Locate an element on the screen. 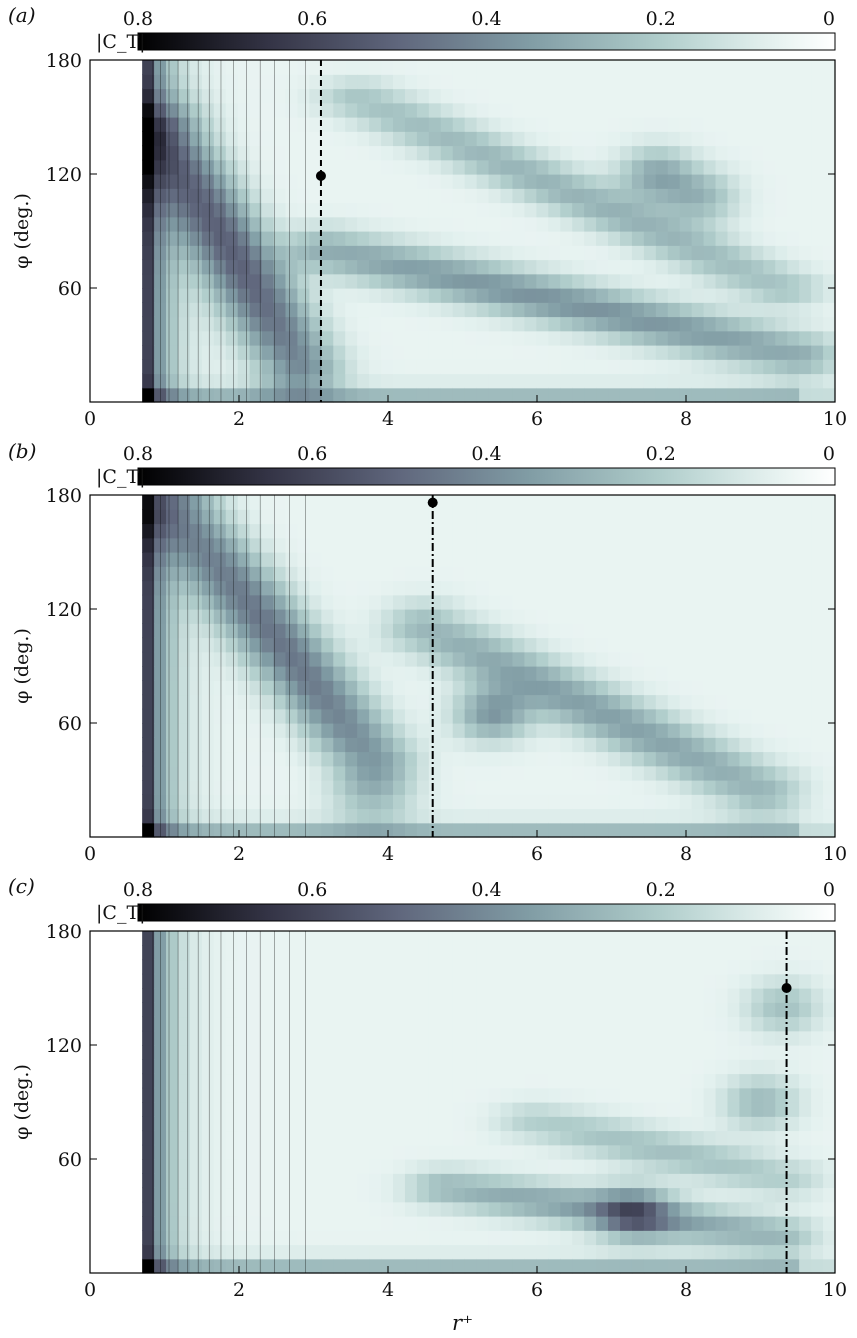  x-tick-label: 6 is located at coordinates (537, 419).